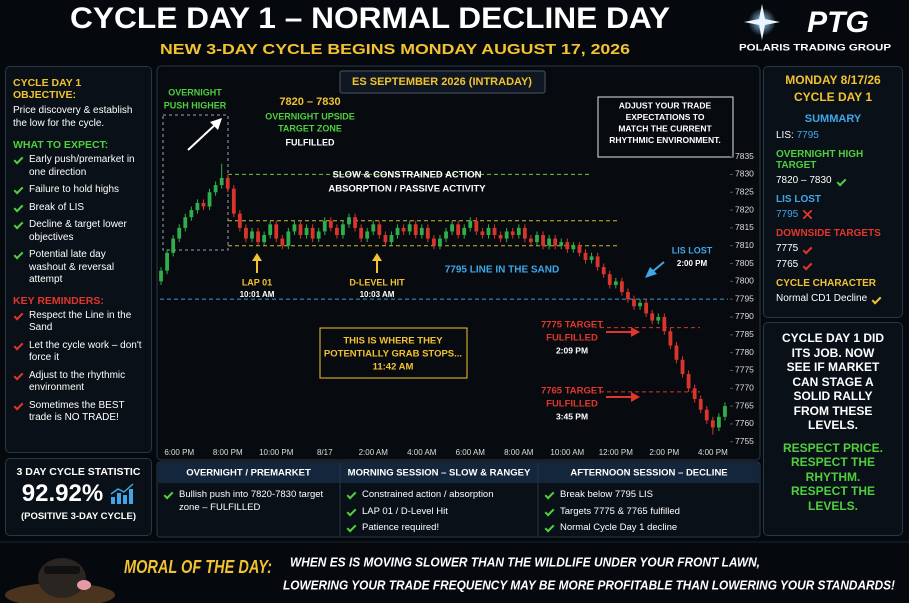 The width and height of the screenshot is (909, 603). Describe the element at coordinates (664, 452) in the screenshot. I see `x-tick-label: 2:00 PM` at that location.